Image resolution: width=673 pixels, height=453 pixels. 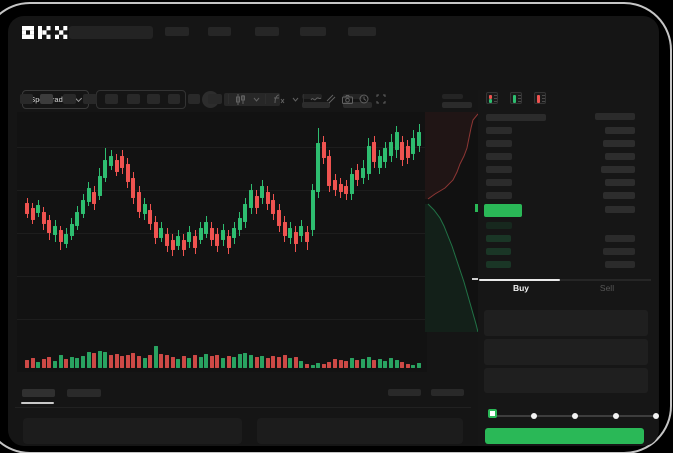 What do you see at coordinates (279, 99) in the screenshot?
I see `indicator-fx-icon` at bounding box center [279, 99].